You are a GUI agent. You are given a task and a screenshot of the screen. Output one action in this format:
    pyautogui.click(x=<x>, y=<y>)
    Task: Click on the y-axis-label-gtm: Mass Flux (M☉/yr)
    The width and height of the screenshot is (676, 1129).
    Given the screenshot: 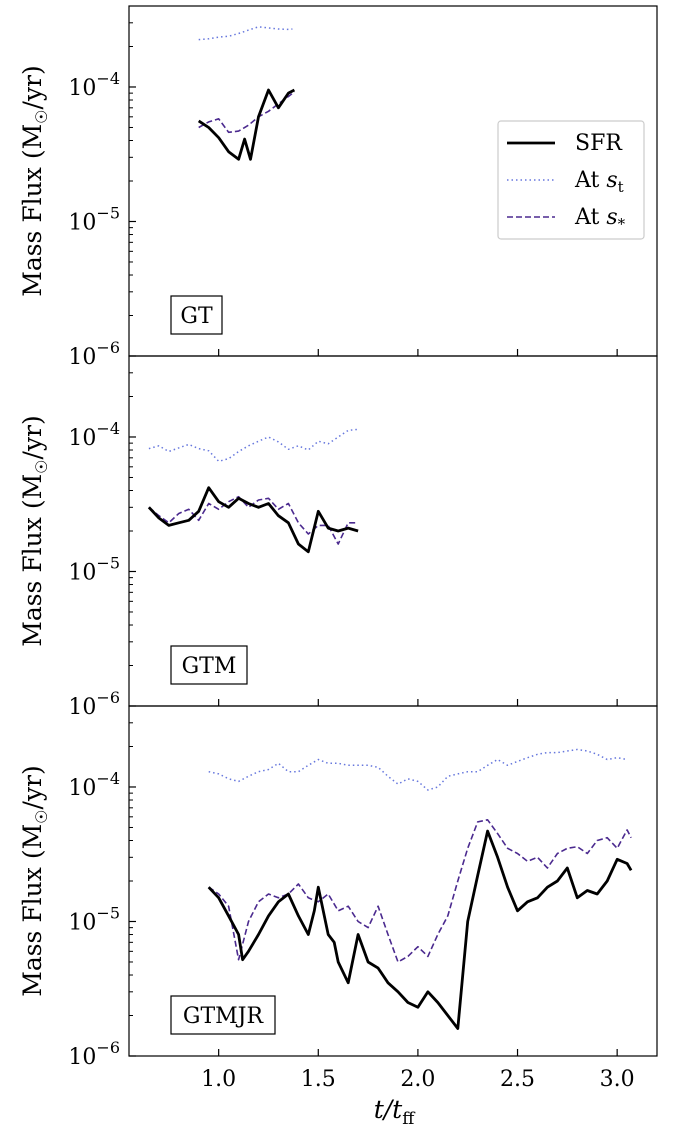 What is the action you would take?
    pyautogui.click(x=34, y=531)
    